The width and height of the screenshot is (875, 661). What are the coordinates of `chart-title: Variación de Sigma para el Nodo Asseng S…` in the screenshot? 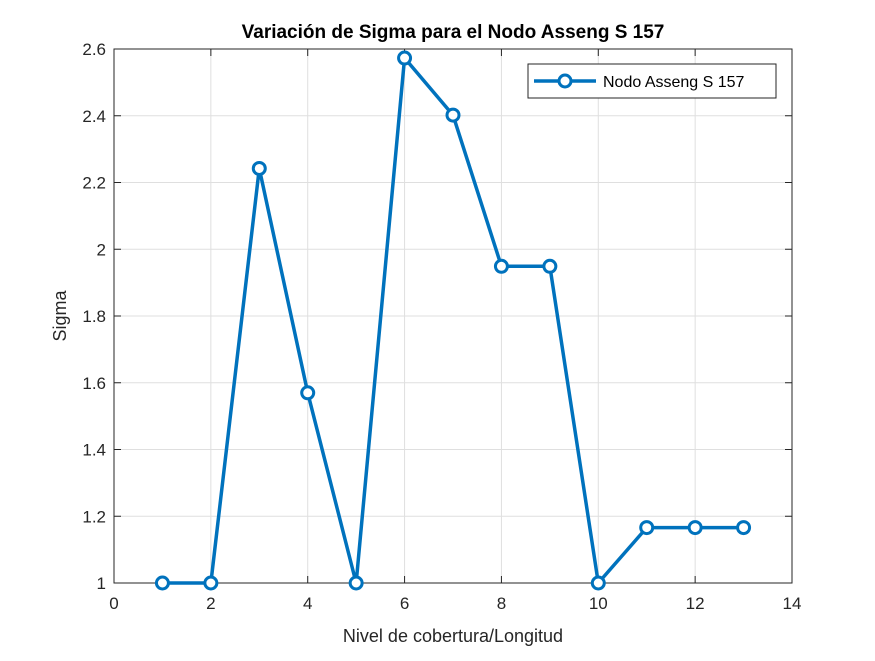 It's located at (453, 32).